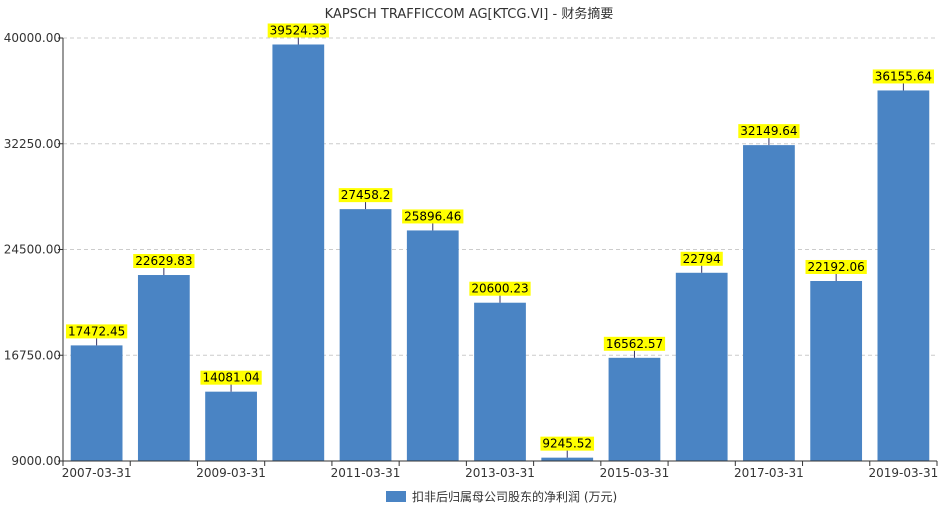 This screenshot has height=513, width=938. I want to click on data-label: 17472.45, so click(96, 331).